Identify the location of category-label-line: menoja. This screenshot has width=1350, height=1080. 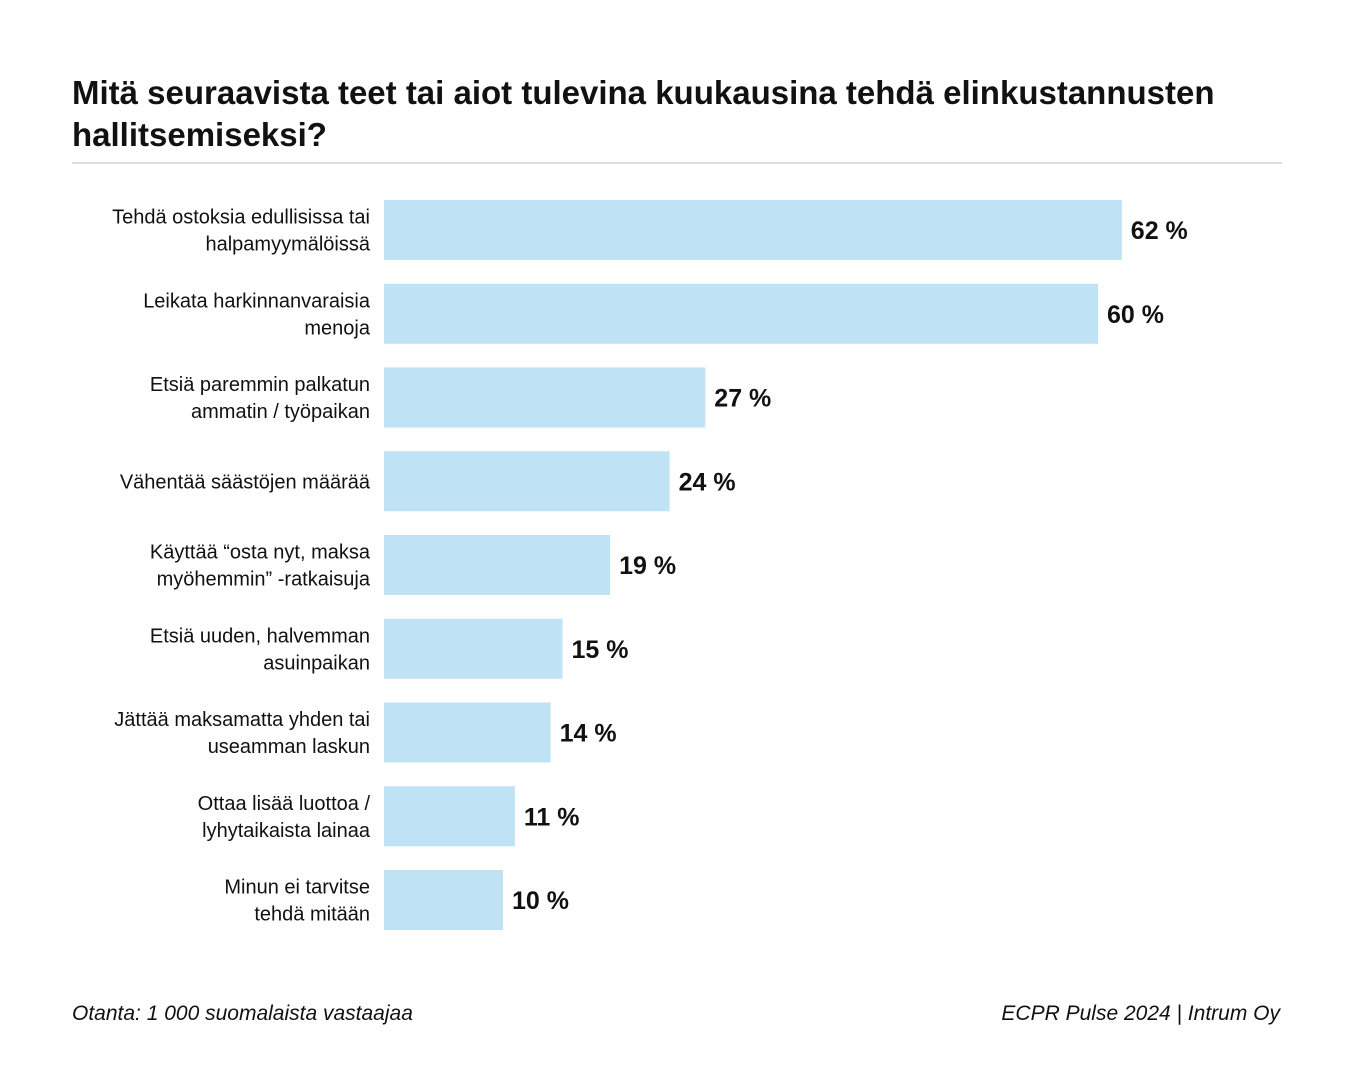
(337, 328).